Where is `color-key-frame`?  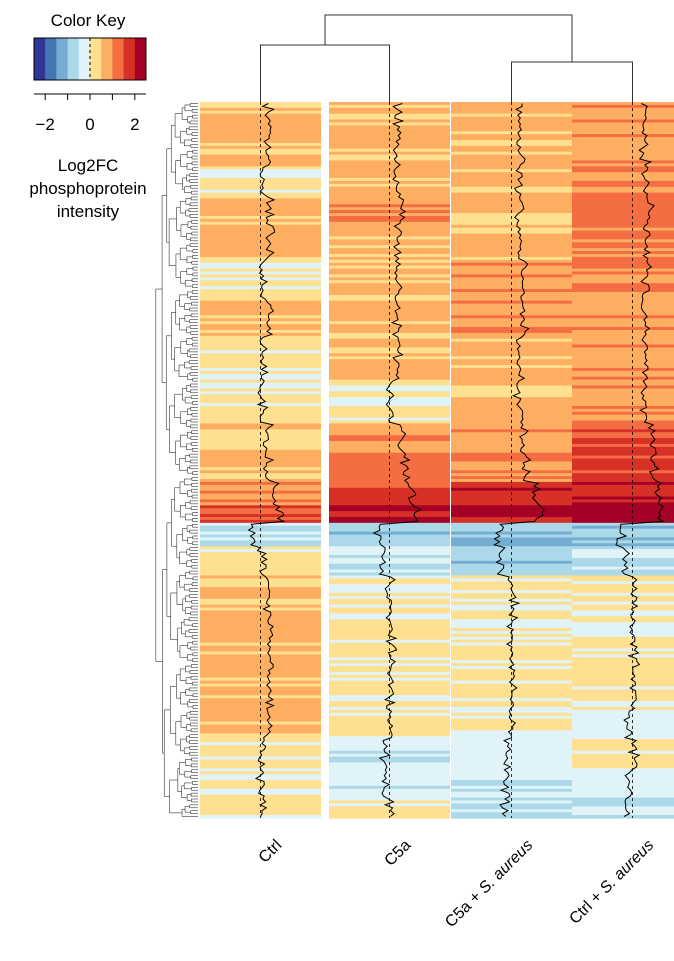
color-key-frame is located at coordinates (90, 59).